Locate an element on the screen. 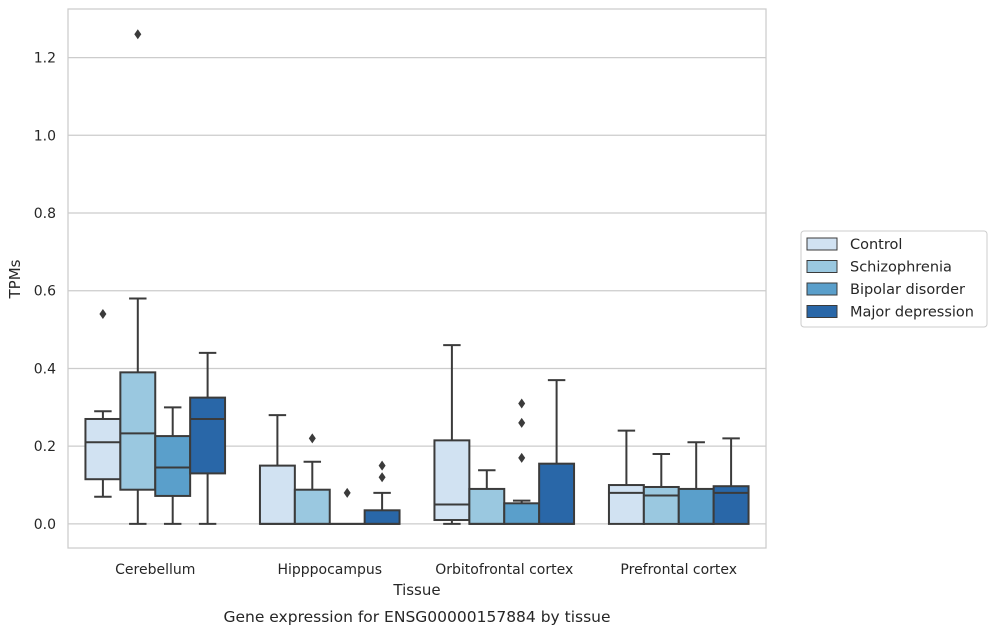 The image size is (997, 638). y-axis-title: TPMs is located at coordinates (15, 279).